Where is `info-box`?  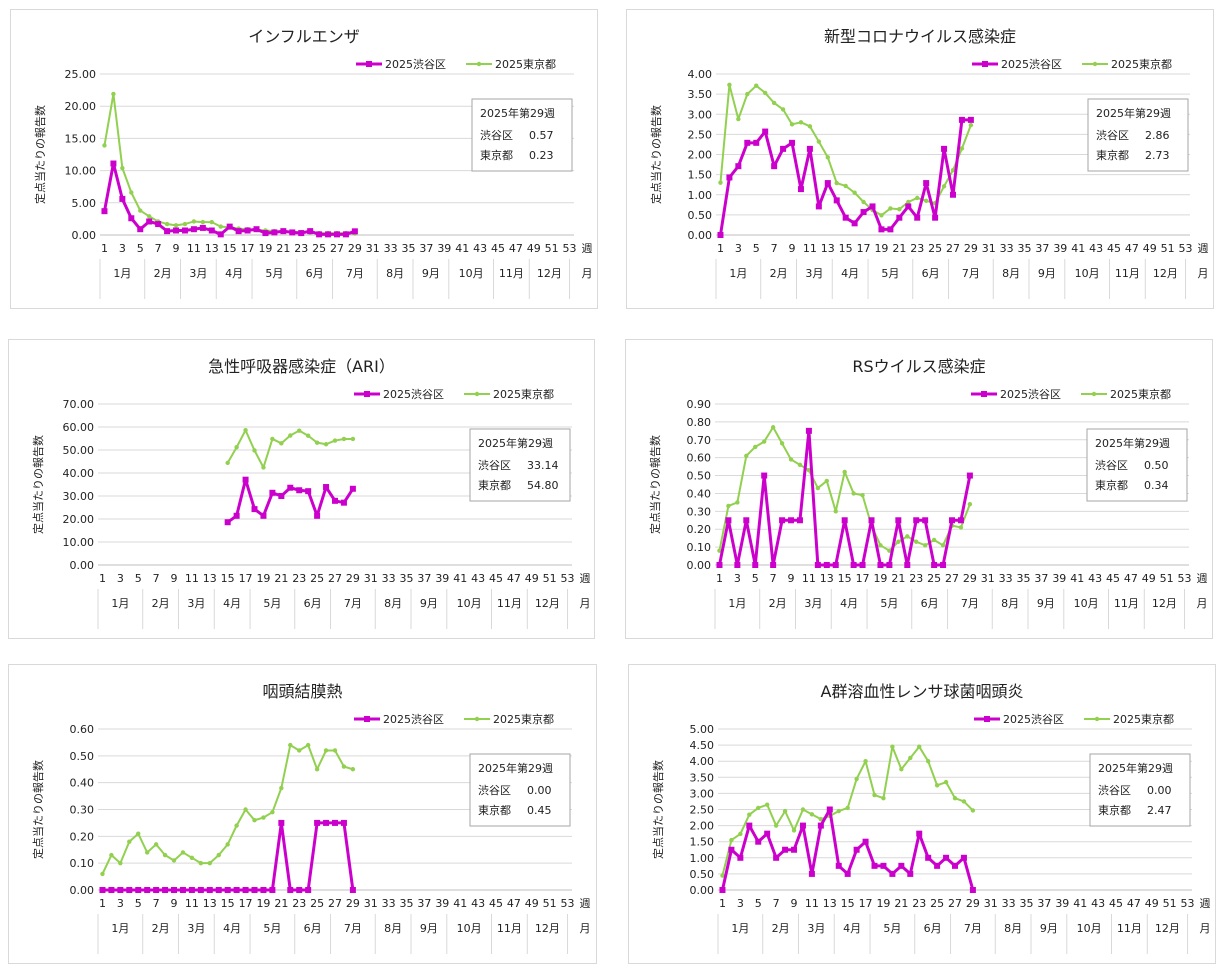 info-box is located at coordinates (522, 135).